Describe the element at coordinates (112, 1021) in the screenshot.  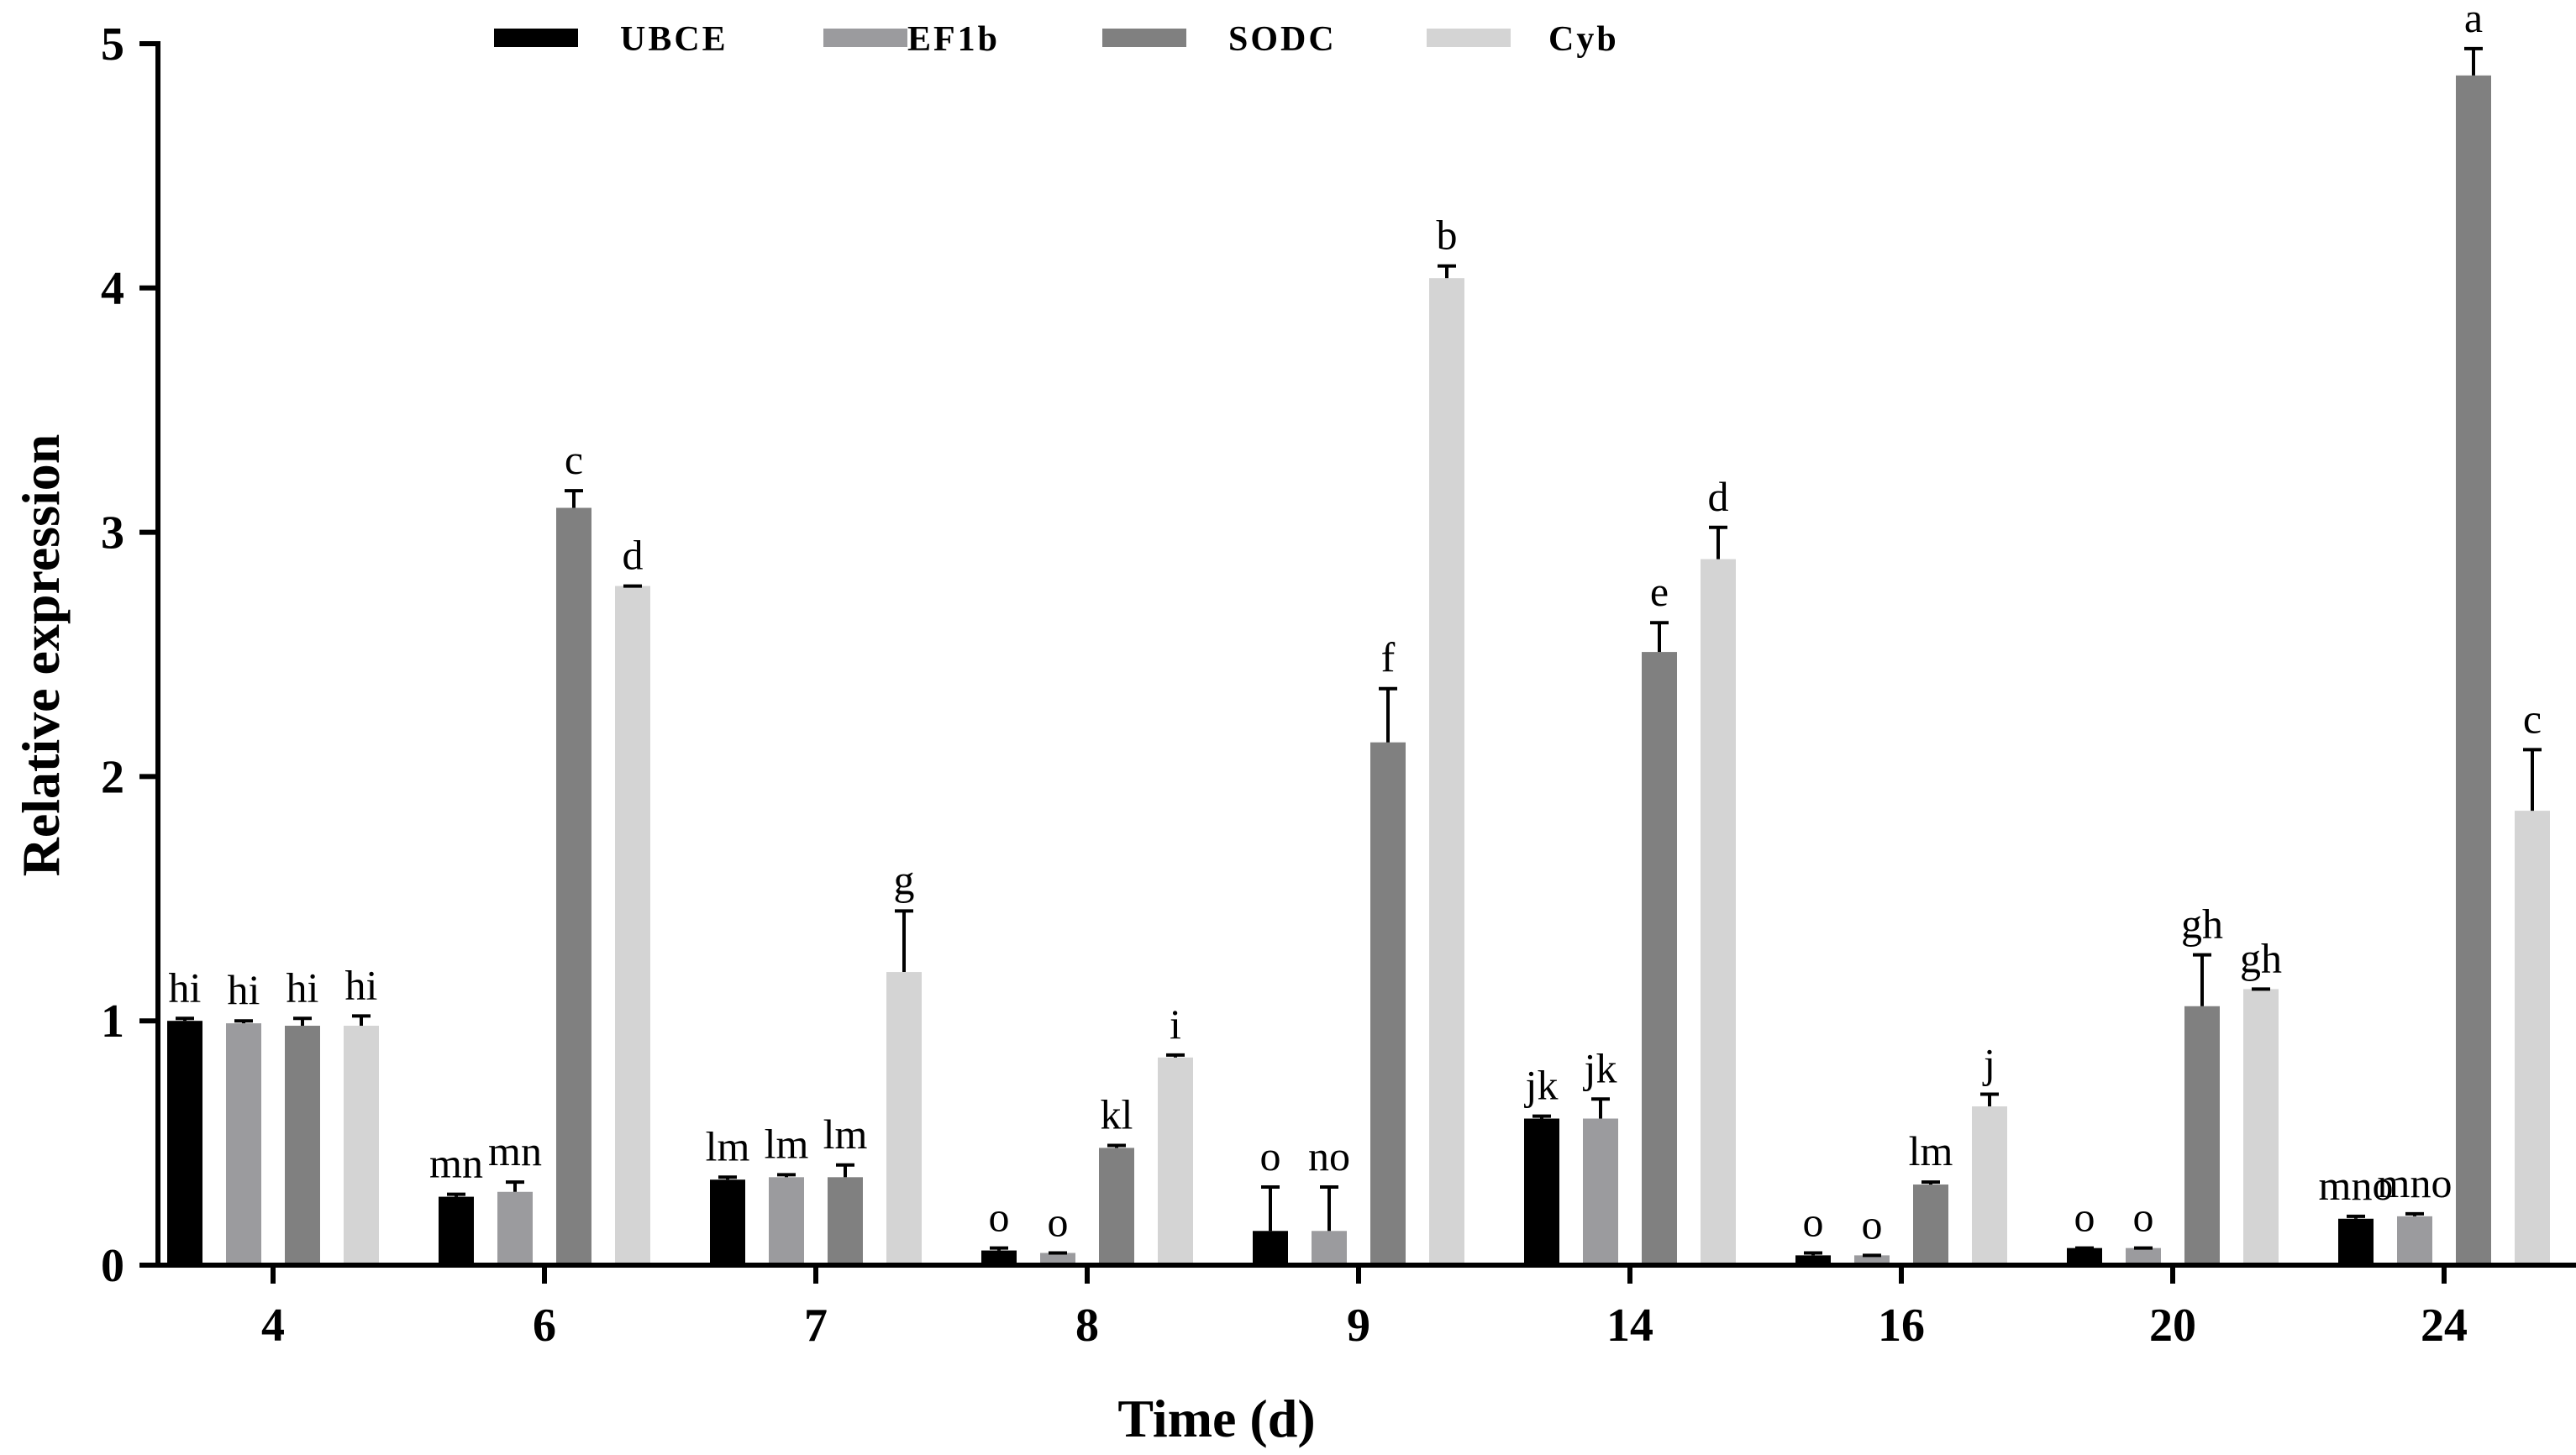
I see `y-tick-label: 1` at that location.